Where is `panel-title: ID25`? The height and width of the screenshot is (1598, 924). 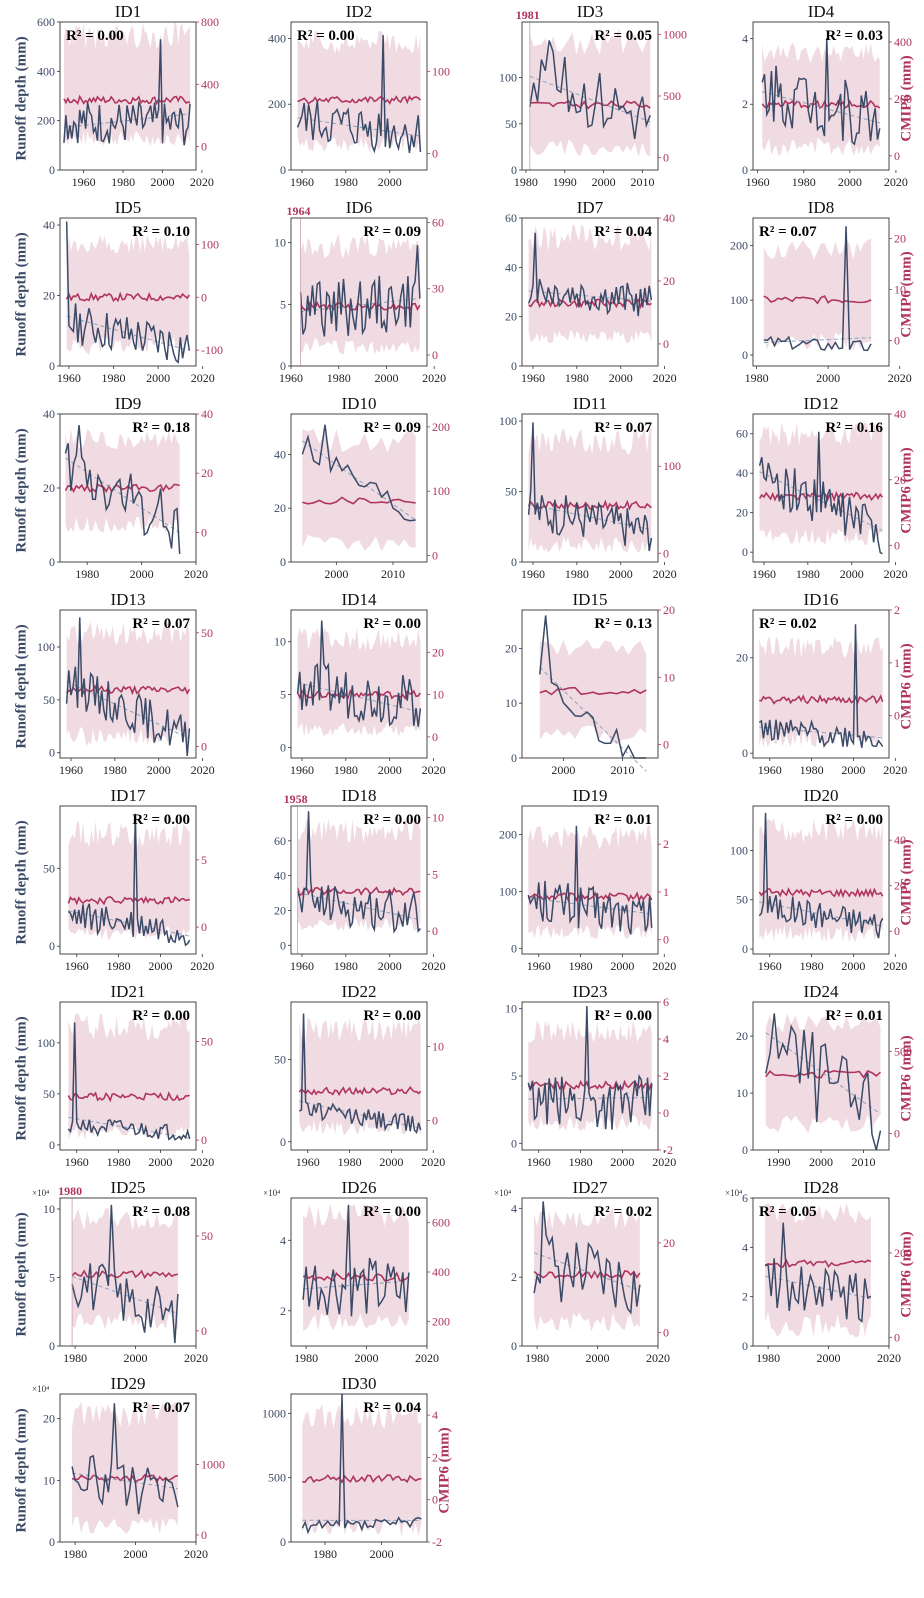
panel-title: ID25 is located at coordinates (128, 1187).